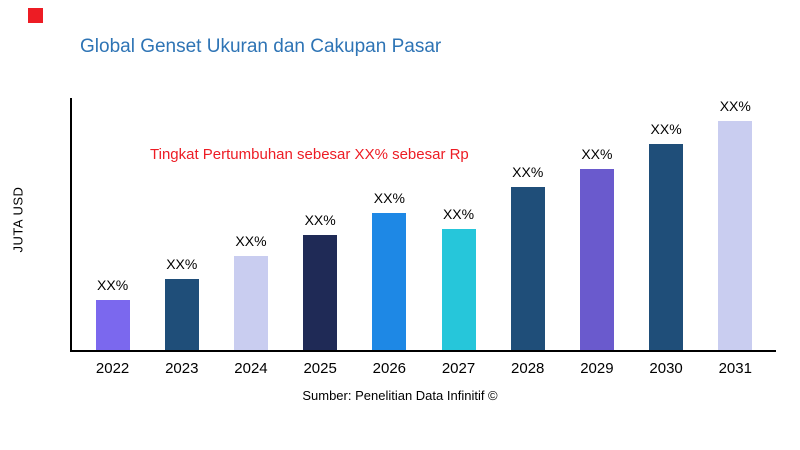 This screenshot has height=450, width=800. Describe the element at coordinates (528, 368) in the screenshot. I see `x-tick-label: 2028` at that location.